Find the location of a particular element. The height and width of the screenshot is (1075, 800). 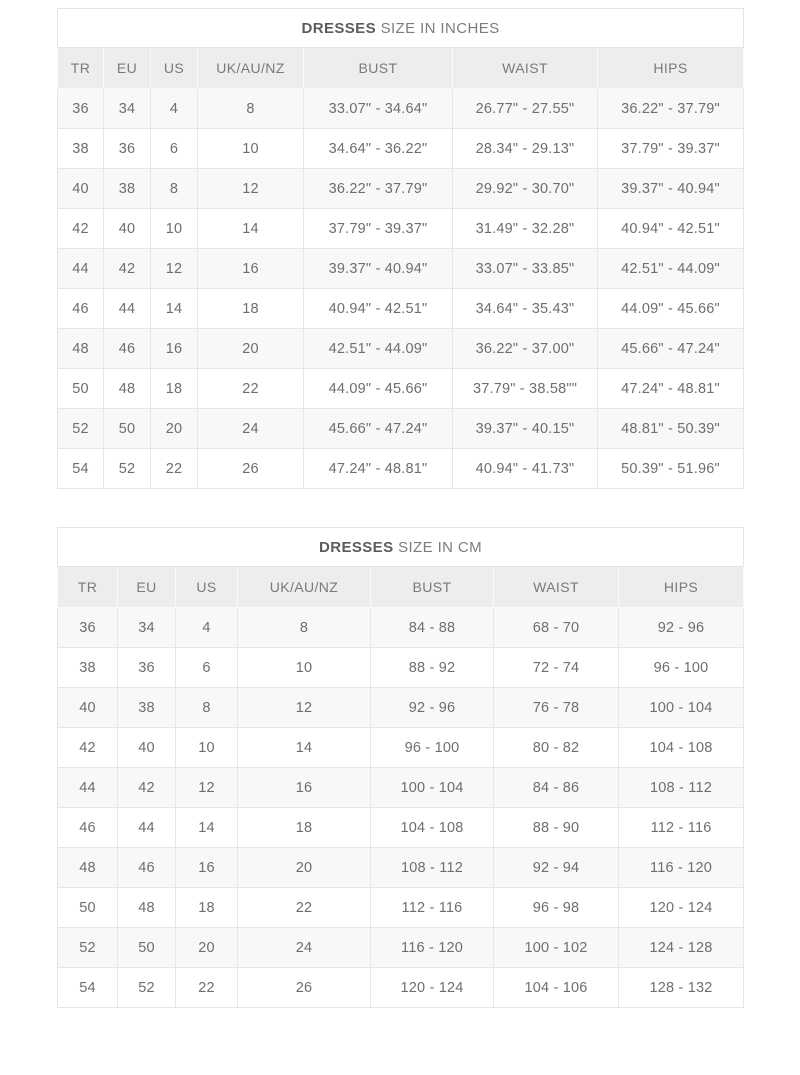

table-cell: 6 is located at coordinates (206, 667).